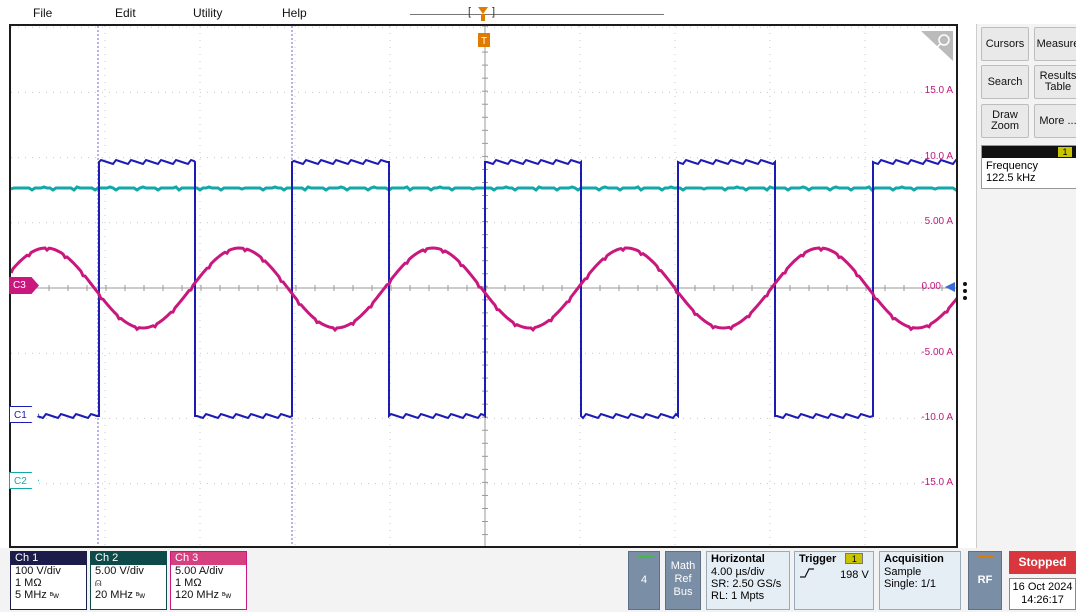 The width and height of the screenshot is (1076, 612). What do you see at coordinates (814, 574) in the screenshot?
I see `rising-edge-icon` at bounding box center [814, 574].